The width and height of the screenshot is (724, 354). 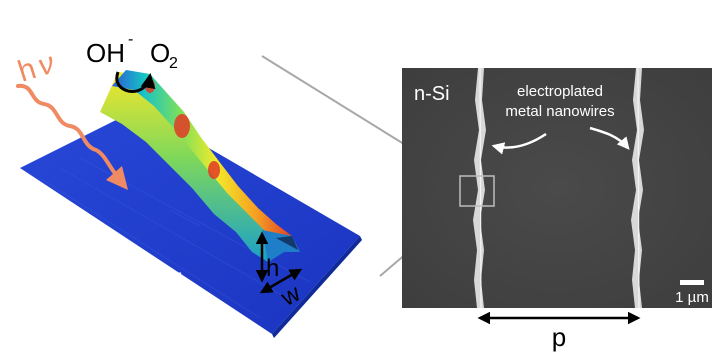 I want to click on nanowire-left, so click(x=479, y=188).